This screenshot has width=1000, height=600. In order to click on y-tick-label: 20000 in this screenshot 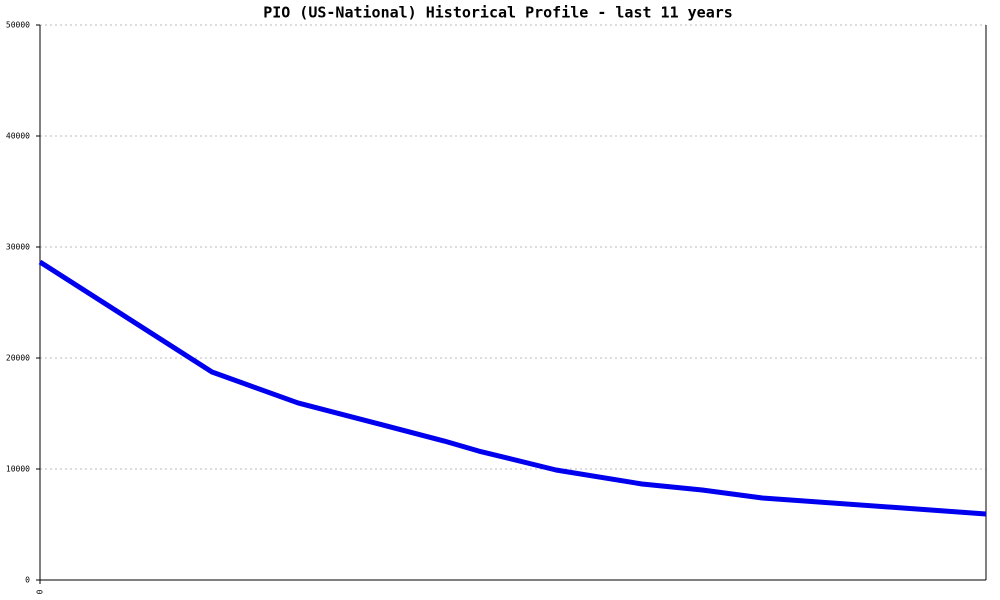, I will do `click(18, 358)`.